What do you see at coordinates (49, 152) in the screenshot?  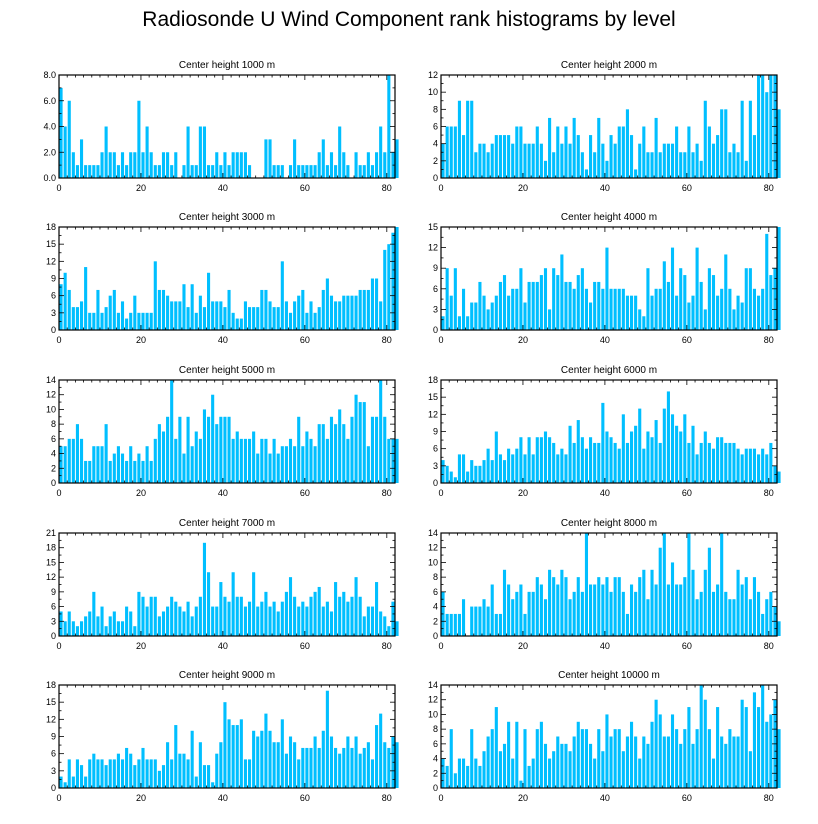 I see `y-tick-label: 2.0` at bounding box center [49, 152].